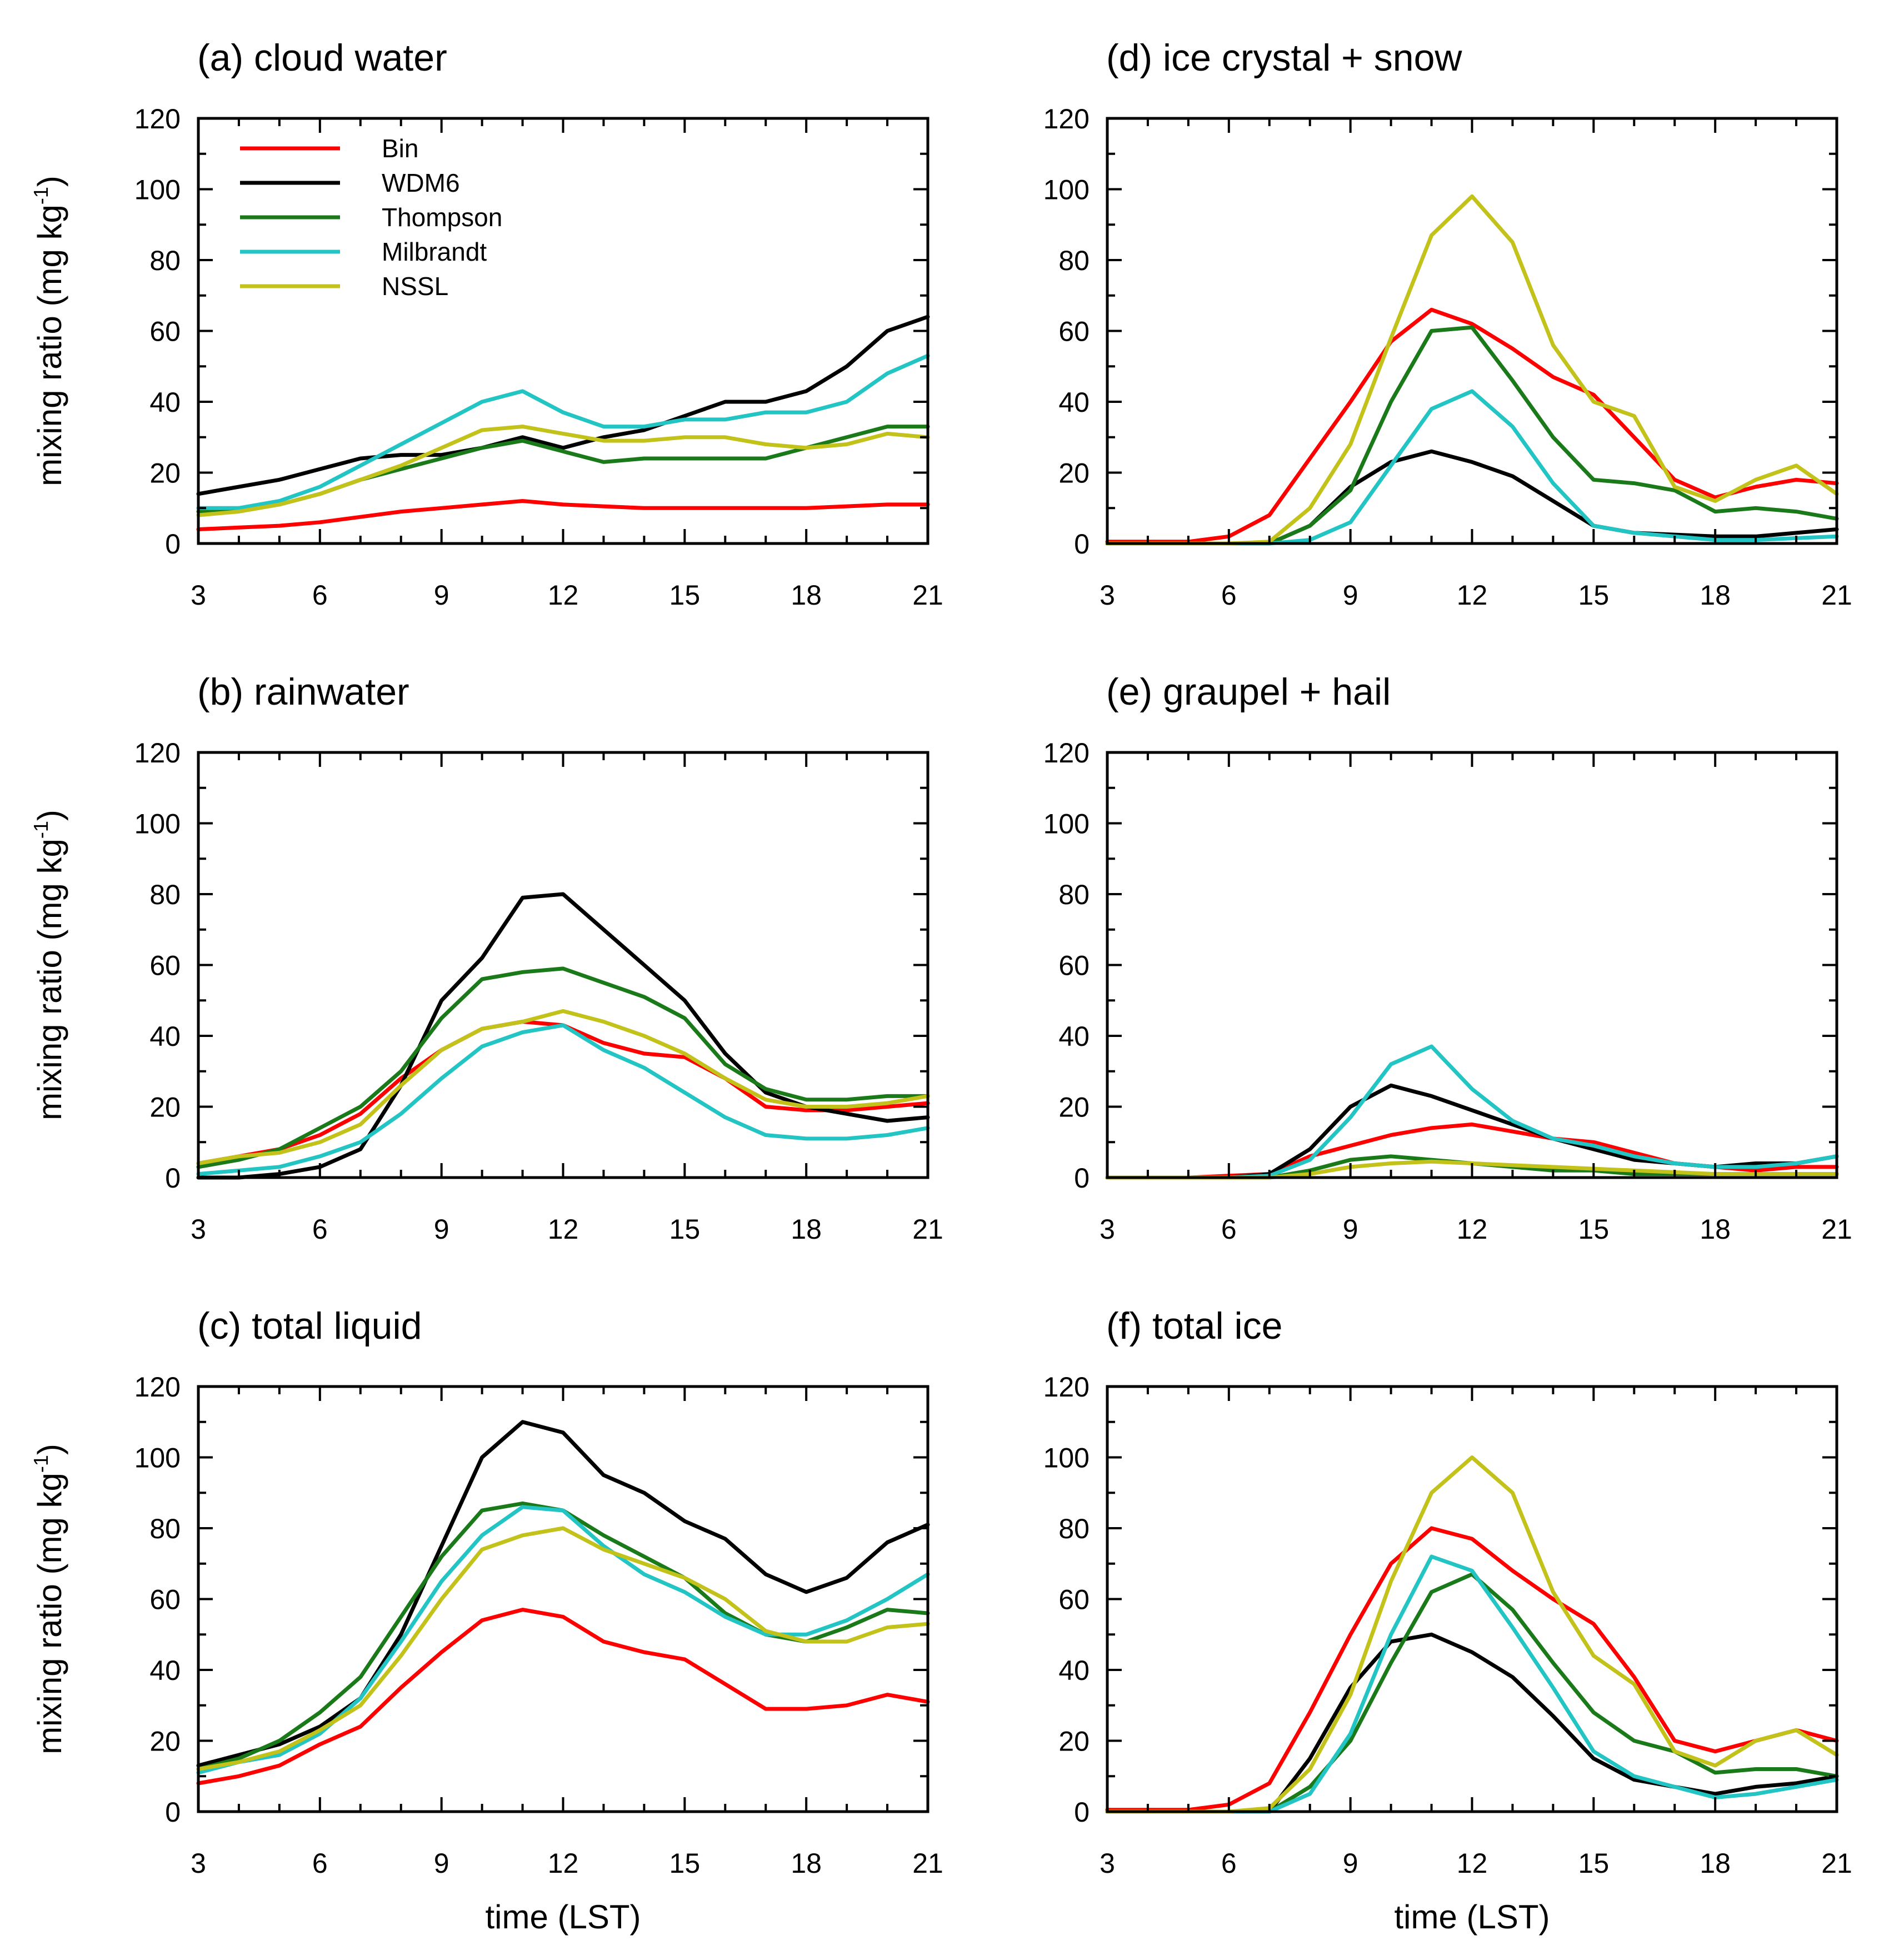 The image size is (1899, 1960). What do you see at coordinates (434, 252) in the screenshot?
I see `legend-label: Milbrandt` at bounding box center [434, 252].